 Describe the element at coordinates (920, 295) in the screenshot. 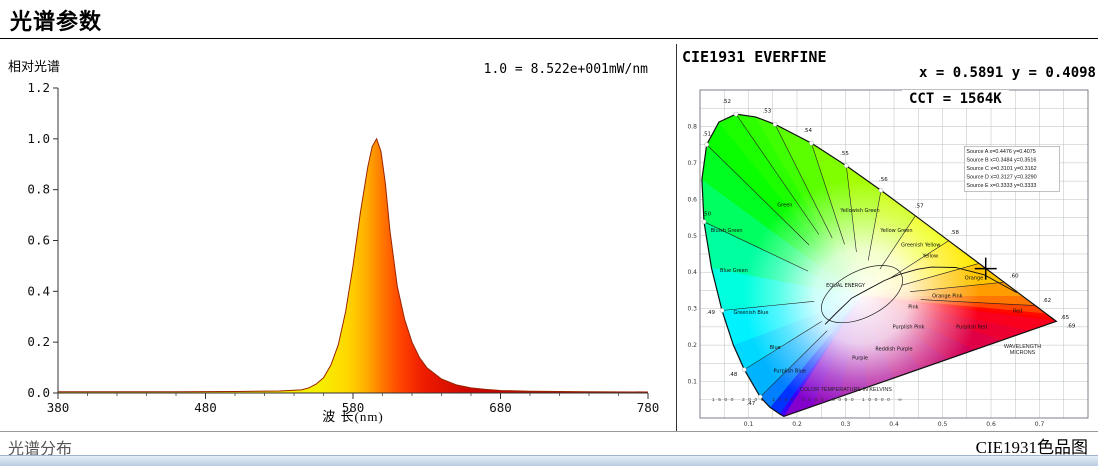

I see `planckian-locus` at that location.